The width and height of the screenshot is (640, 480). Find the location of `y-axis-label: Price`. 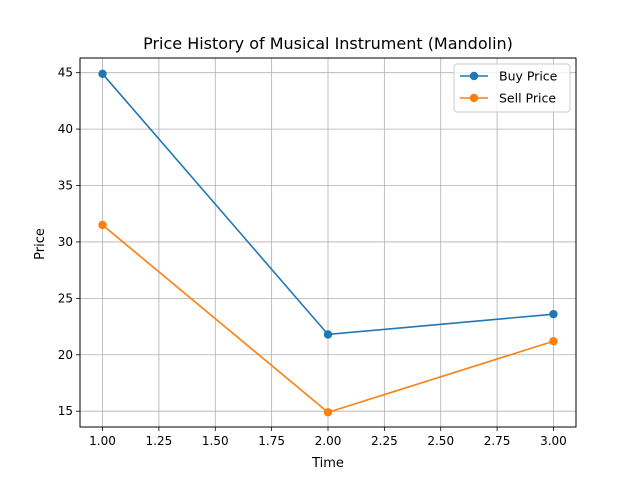

y-axis-label: Price is located at coordinates (40, 244).